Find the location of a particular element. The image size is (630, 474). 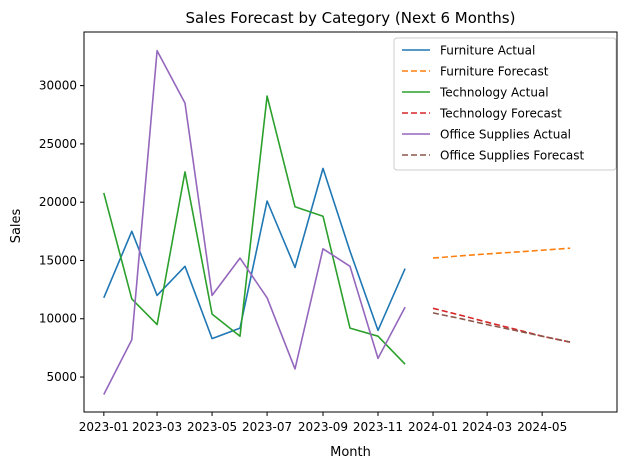

legend-entry-label: Furniture Actual is located at coordinates (487, 51).